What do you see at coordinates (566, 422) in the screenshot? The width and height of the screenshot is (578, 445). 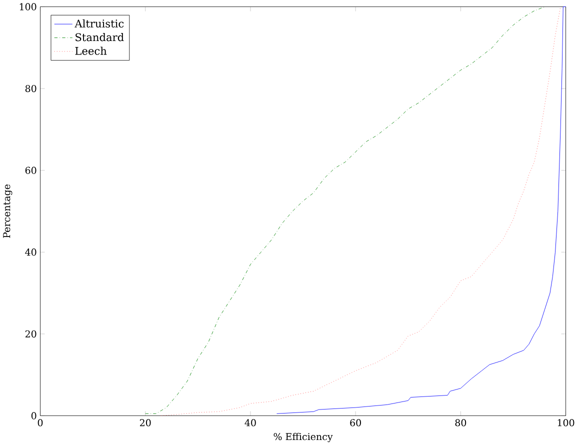 I see `x-tick-label: 100` at bounding box center [566, 422].